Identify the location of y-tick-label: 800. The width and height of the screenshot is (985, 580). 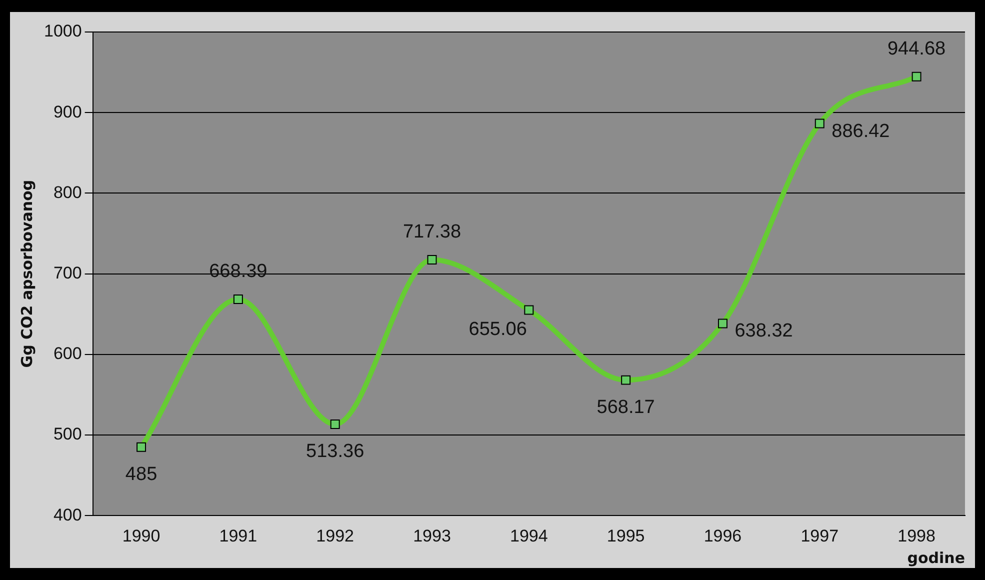
(67, 192).